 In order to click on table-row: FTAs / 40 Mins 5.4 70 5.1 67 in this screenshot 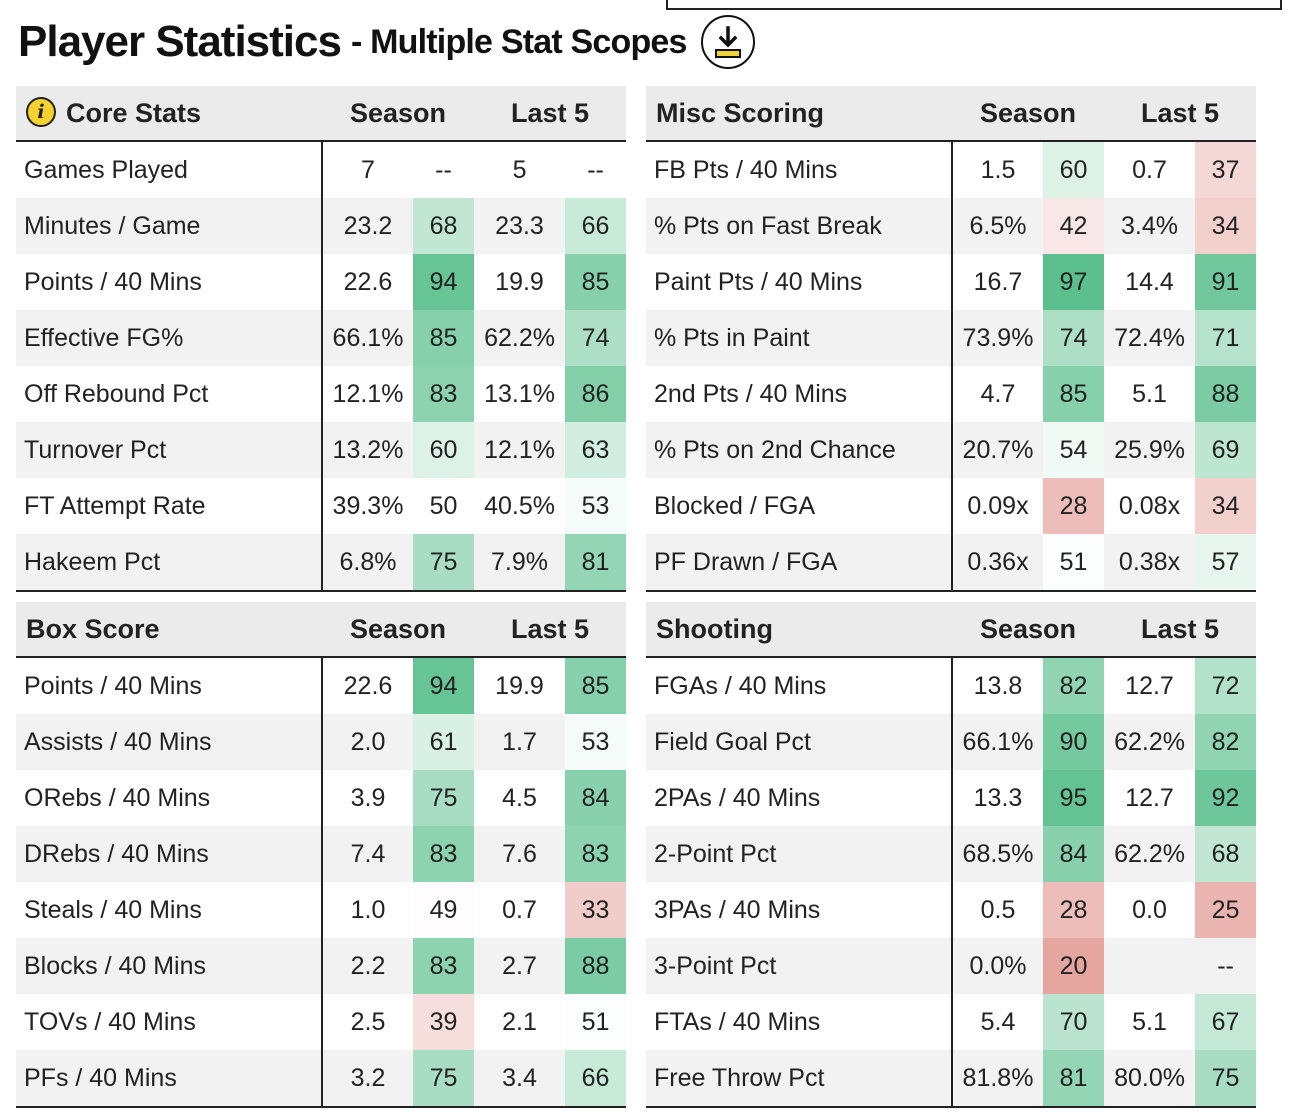, I will do `click(951, 1022)`.